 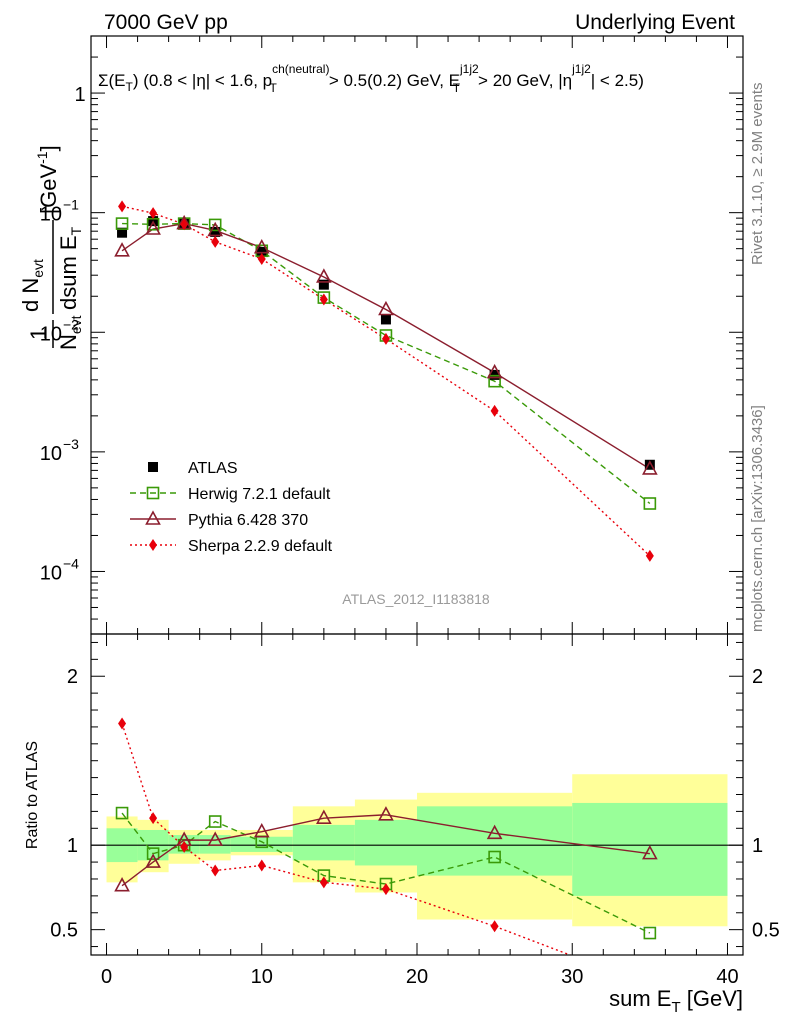 What do you see at coordinates (757, 174) in the screenshot?
I see `rivet-label: Rivet 3.1.10, ≥ 2.9M events` at bounding box center [757, 174].